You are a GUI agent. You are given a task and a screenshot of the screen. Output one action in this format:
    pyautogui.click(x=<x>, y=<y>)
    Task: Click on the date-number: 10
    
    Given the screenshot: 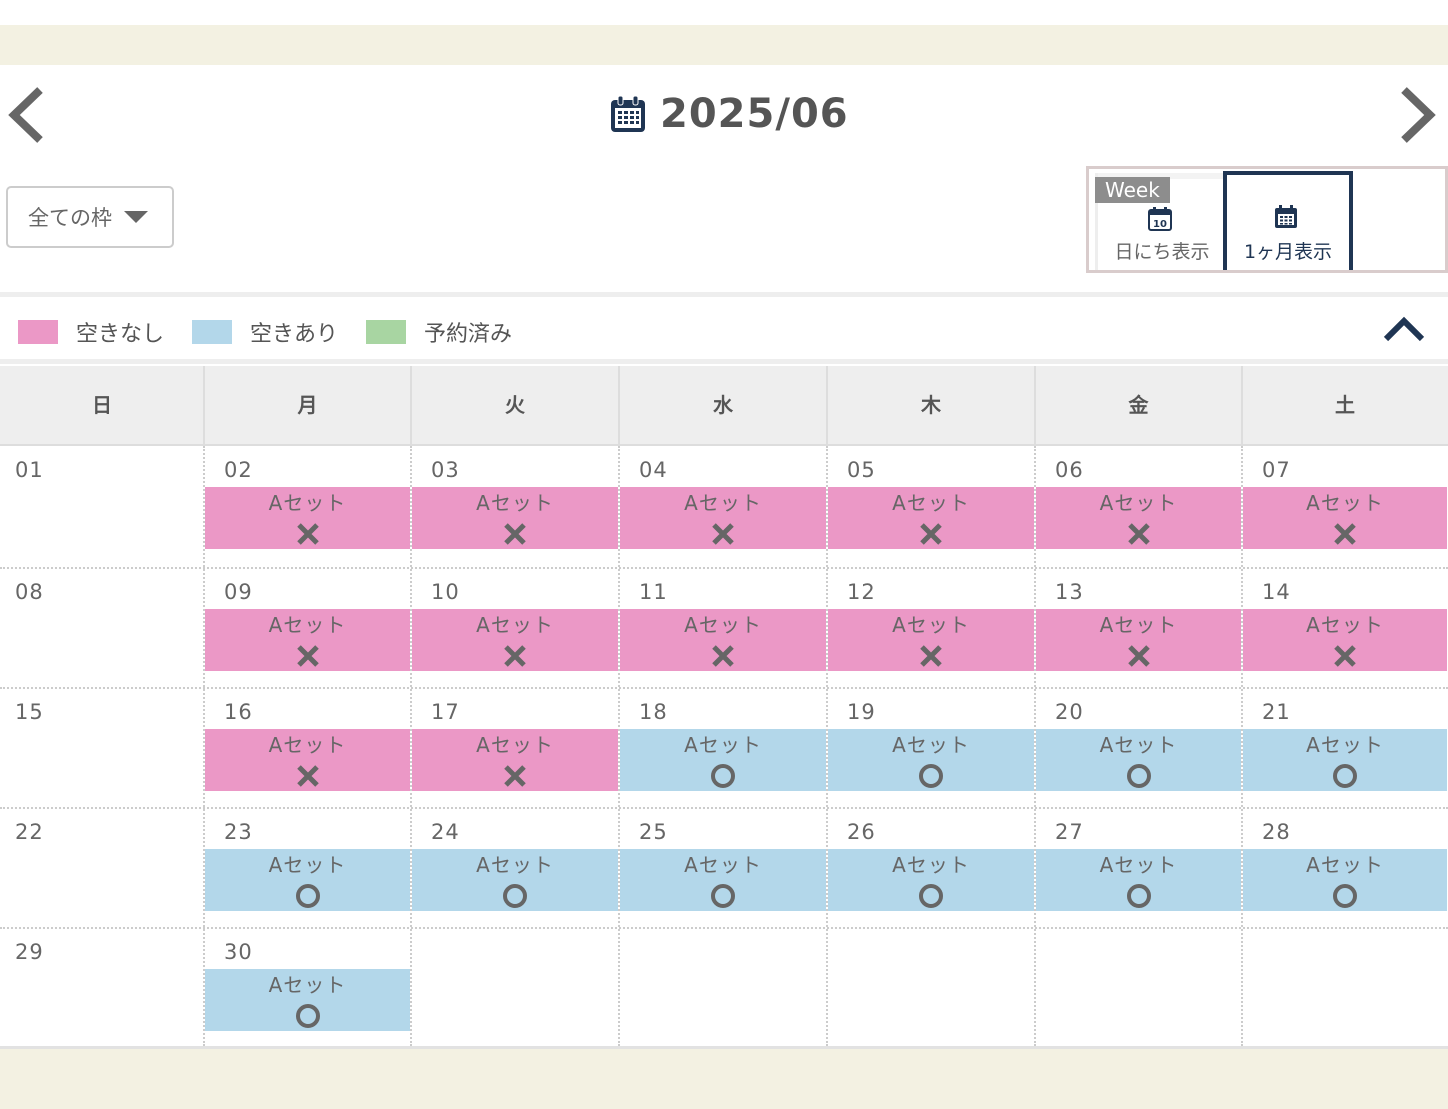 What is the action you would take?
    pyautogui.click(x=445, y=592)
    